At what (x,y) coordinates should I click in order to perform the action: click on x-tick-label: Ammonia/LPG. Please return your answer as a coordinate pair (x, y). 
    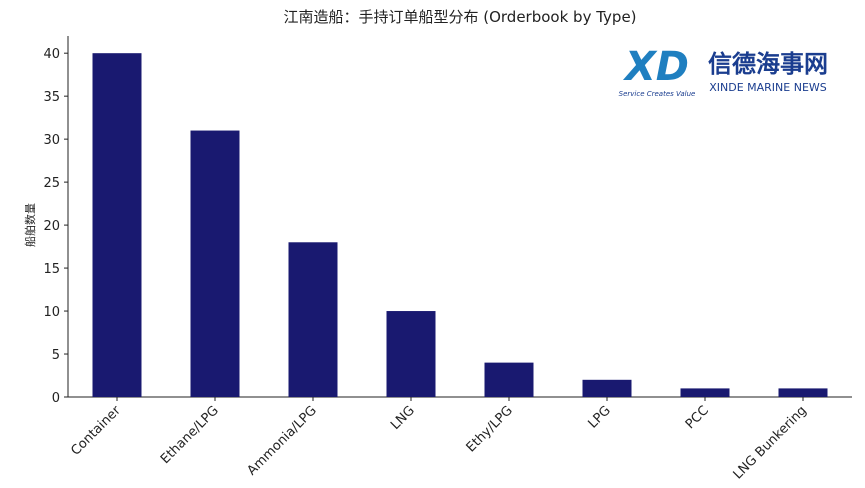
    Looking at the image, I should click on (281, 440).